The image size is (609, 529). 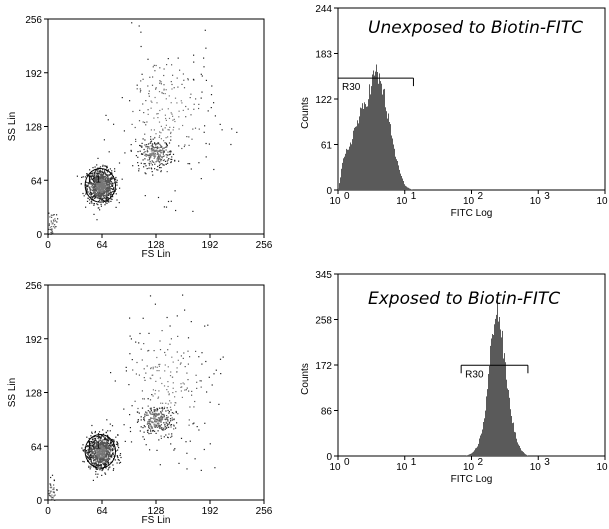 What do you see at coordinates (475, 28) in the screenshot?
I see `chart-title: Unexposed to Biotin-FITC` at bounding box center [475, 28].